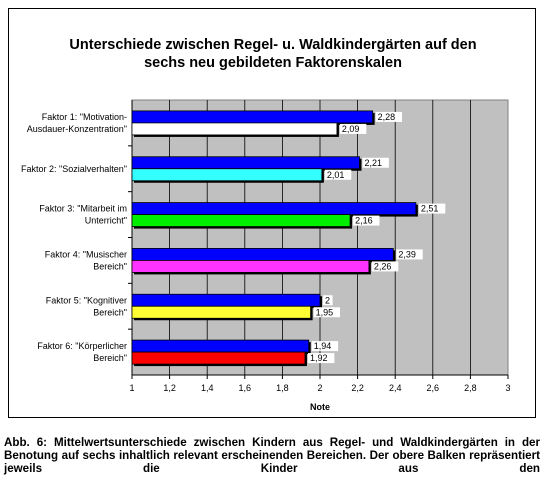 The height and width of the screenshot is (487, 544). I want to click on data-label: 2,51, so click(430, 209).